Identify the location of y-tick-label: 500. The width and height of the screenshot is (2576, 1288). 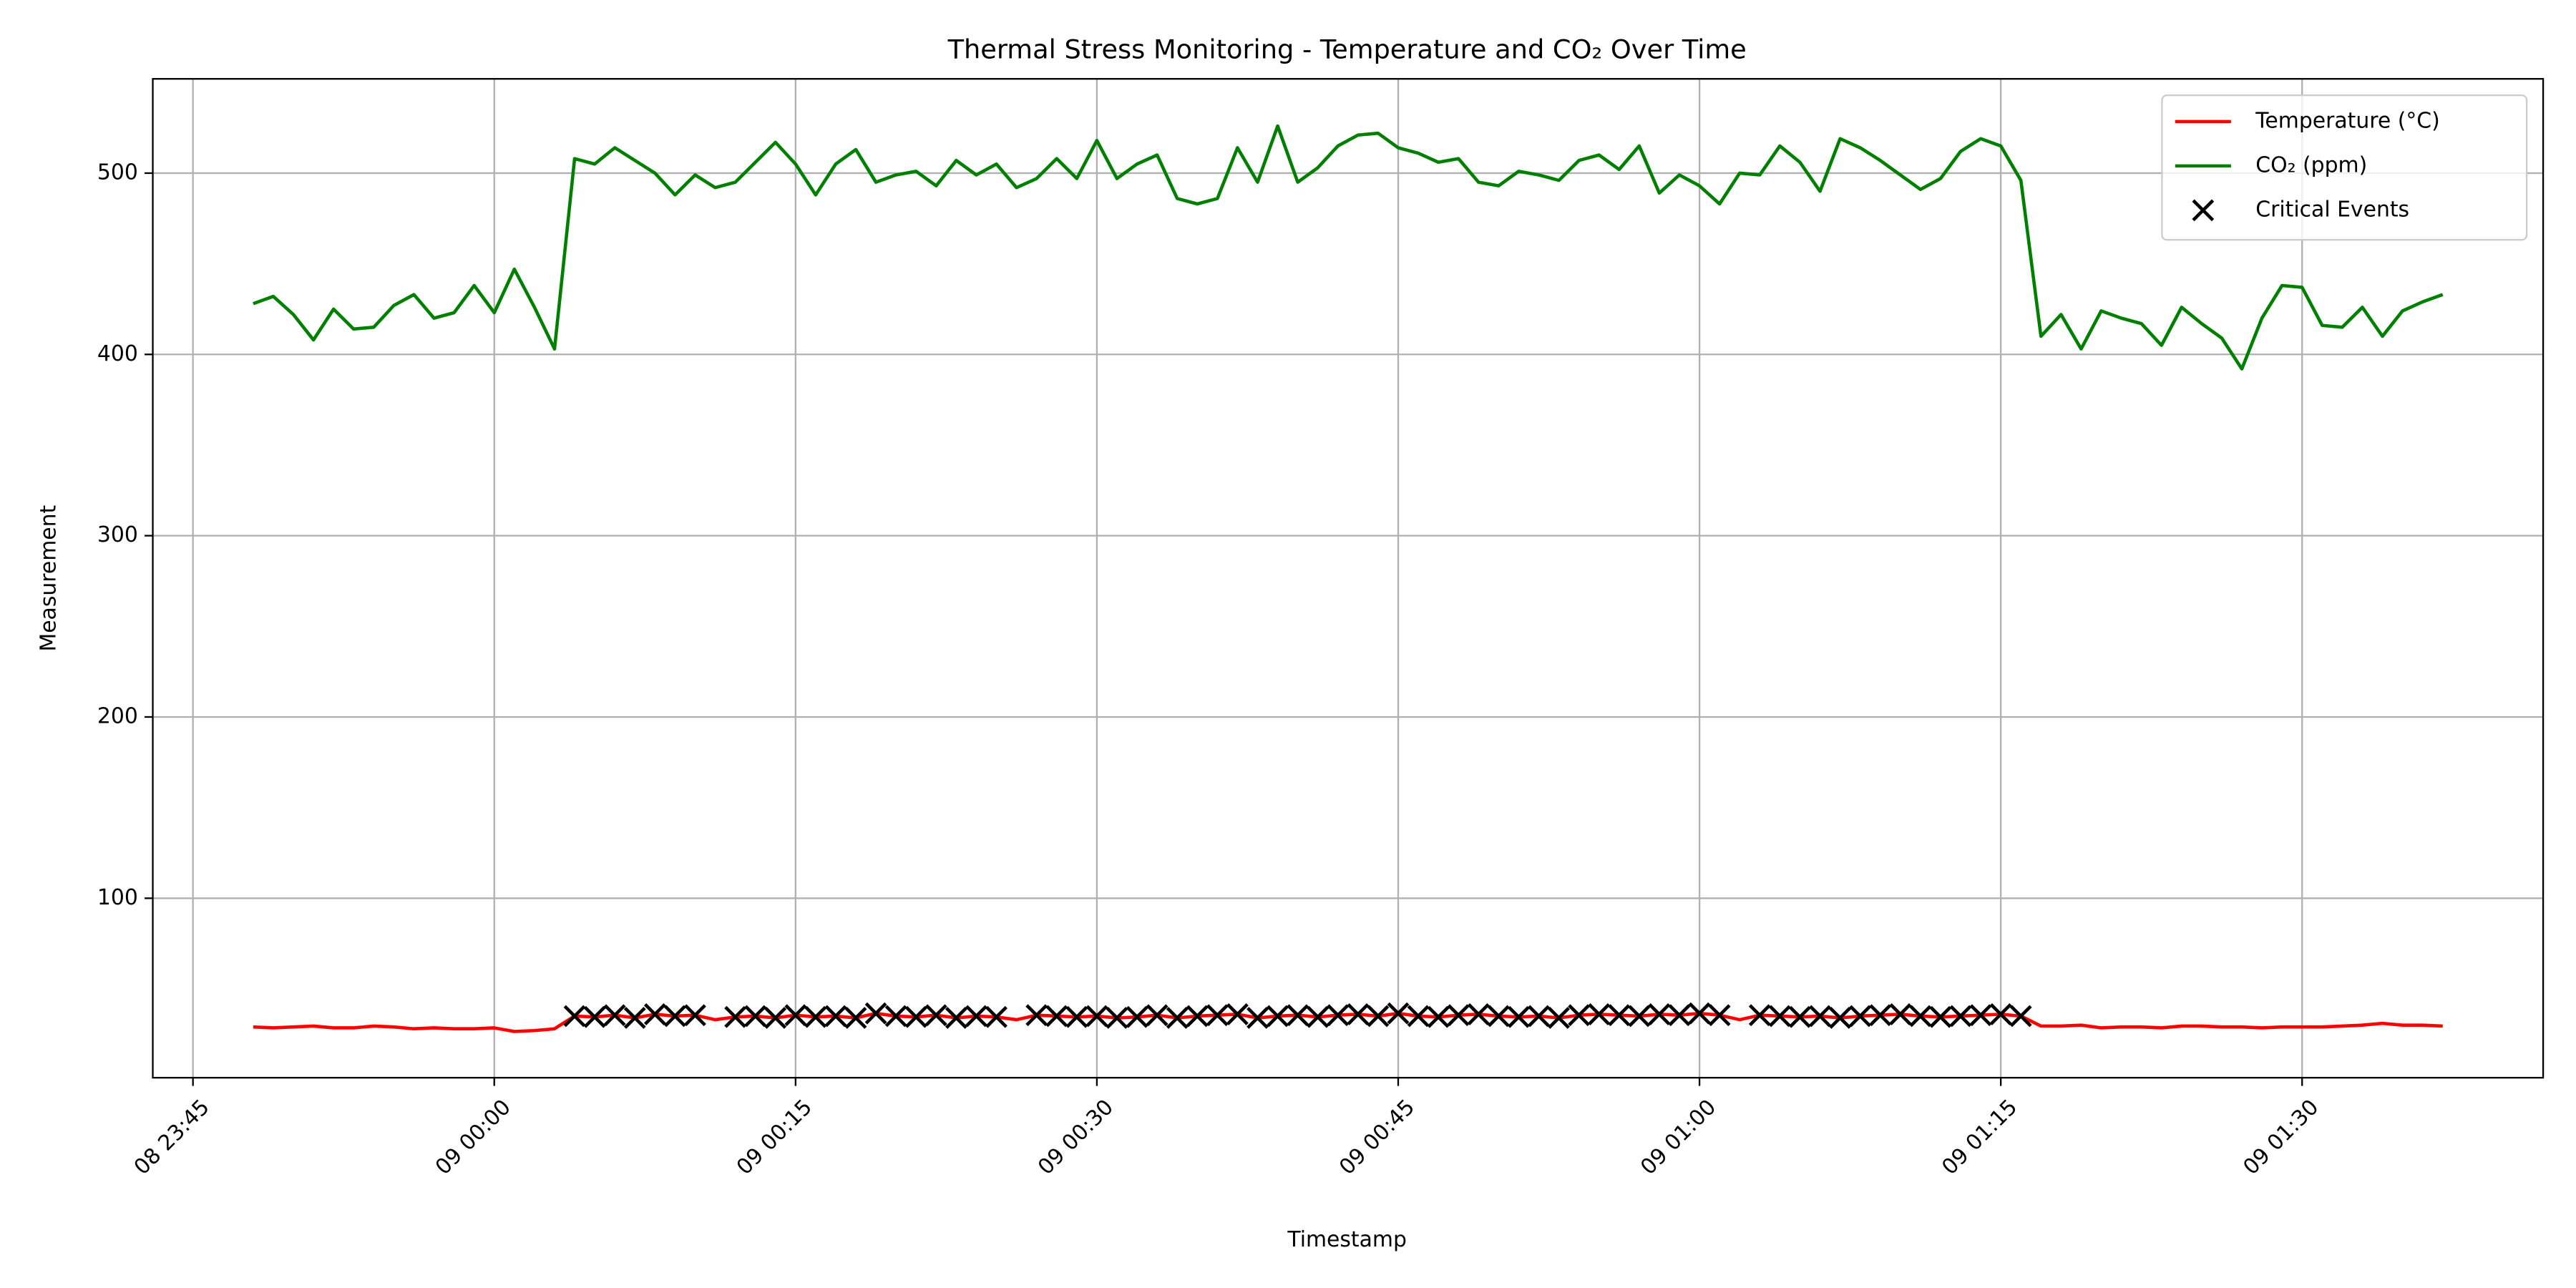
(117, 172).